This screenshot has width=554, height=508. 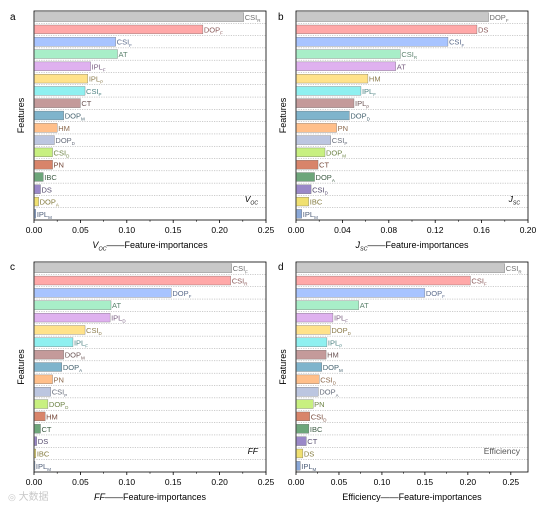 I want to click on x-axis-label: VOC​——Feature-importances, so click(x=150, y=246).